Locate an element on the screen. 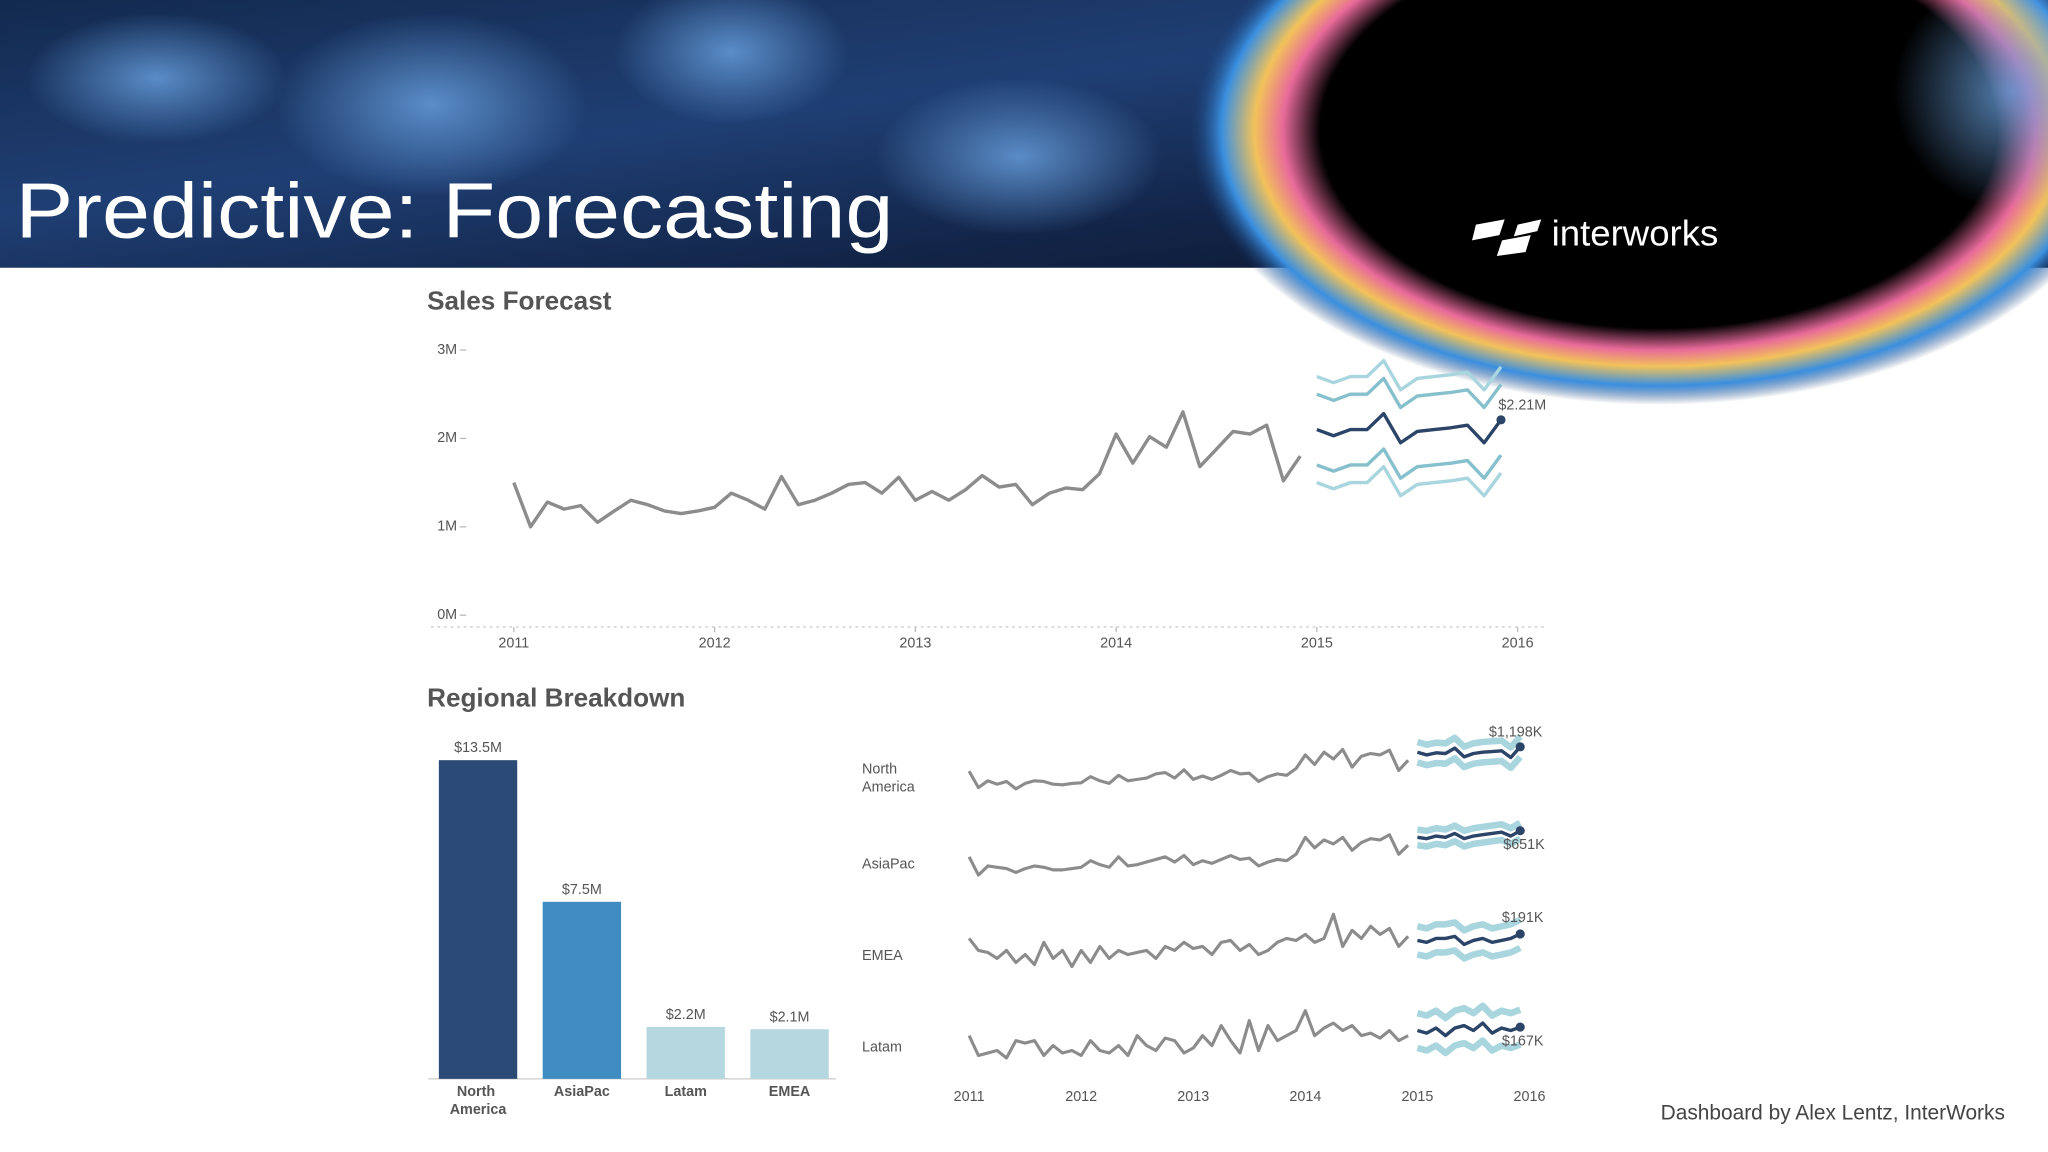 Image resolution: width=2048 pixels, height=1152 pixels. y-tick-label: 1M is located at coordinates (447, 527).